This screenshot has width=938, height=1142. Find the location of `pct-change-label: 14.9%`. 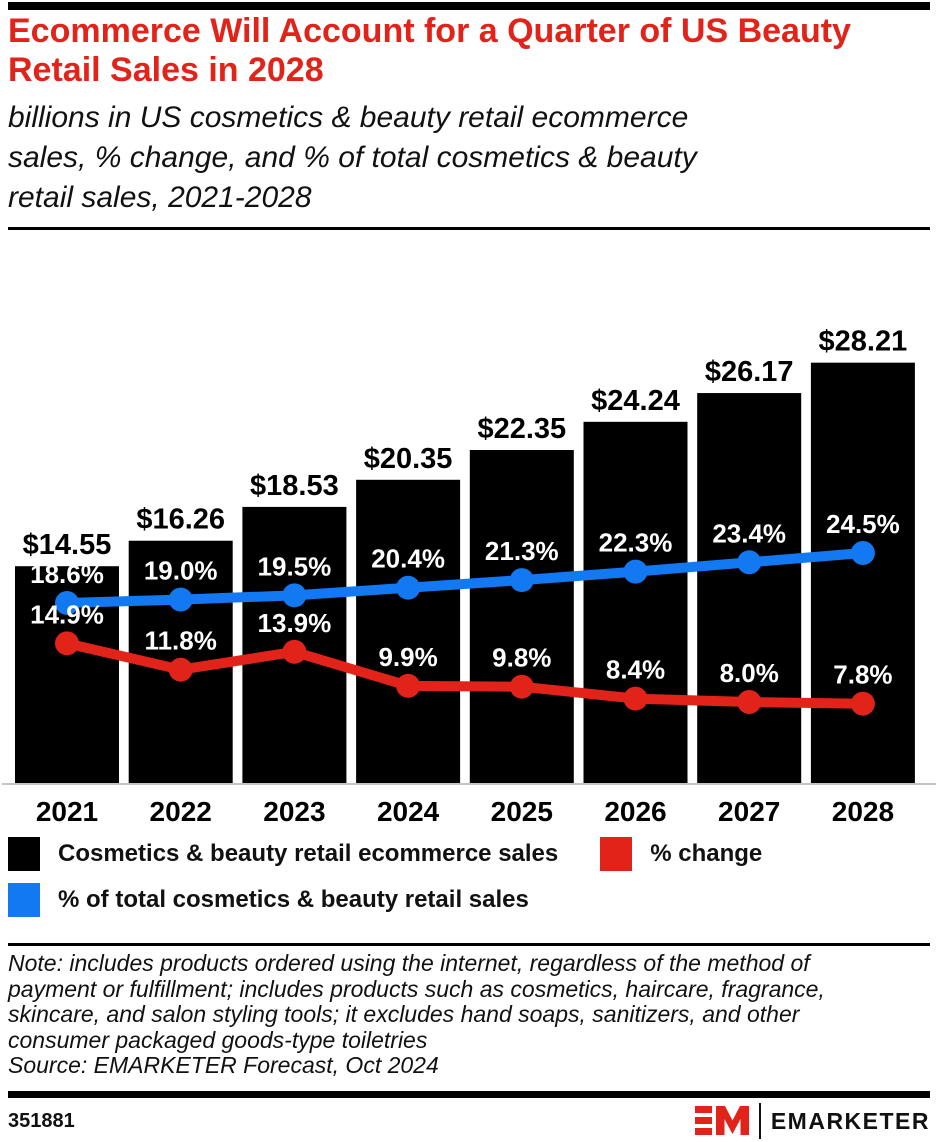

pct-change-label: 14.9% is located at coordinates (67, 614).